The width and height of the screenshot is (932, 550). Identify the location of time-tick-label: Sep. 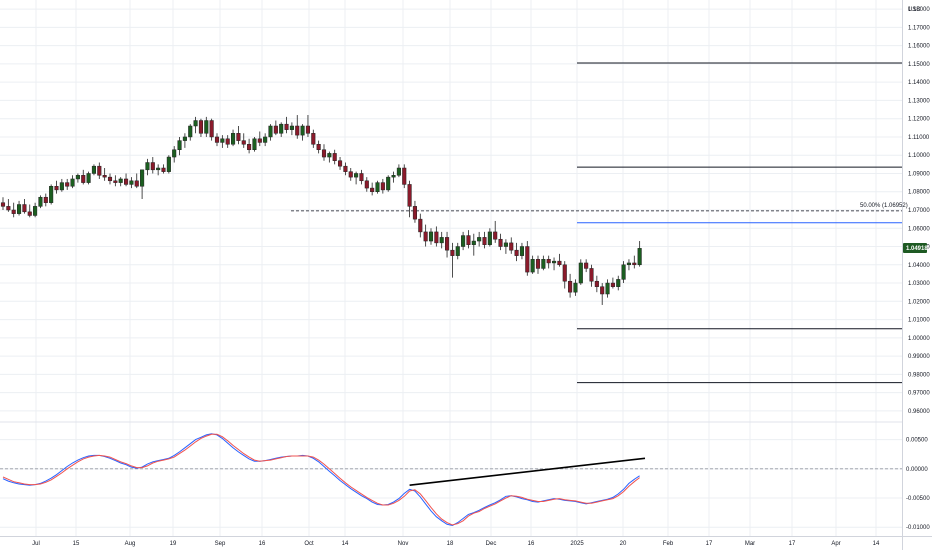
(220, 544).